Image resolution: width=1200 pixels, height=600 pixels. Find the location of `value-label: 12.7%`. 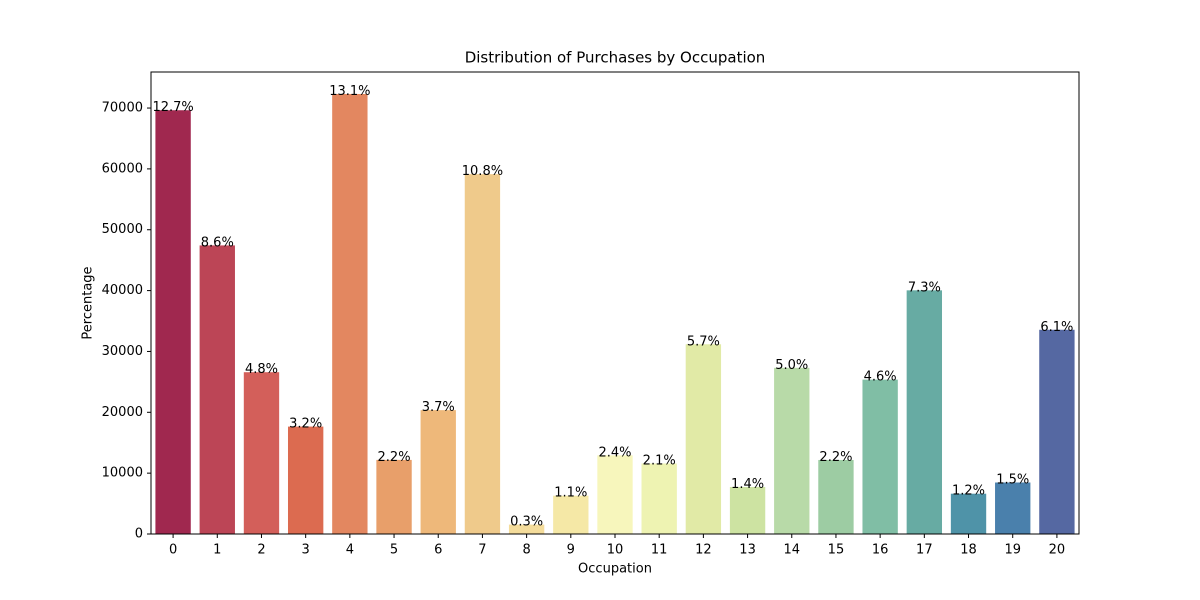

value-label: 12.7% is located at coordinates (172, 107).